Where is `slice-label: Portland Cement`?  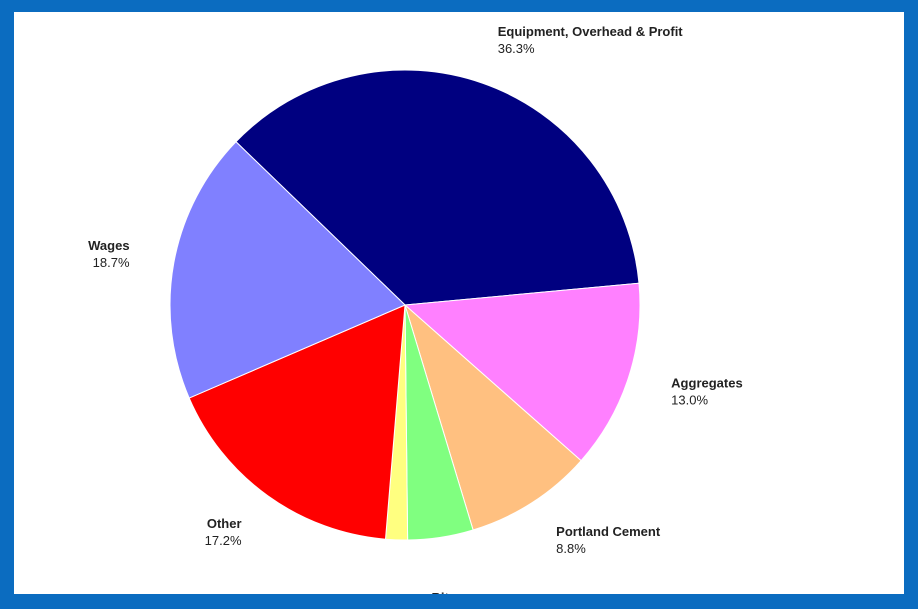
slice-label: Portland Cement is located at coordinates (608, 531).